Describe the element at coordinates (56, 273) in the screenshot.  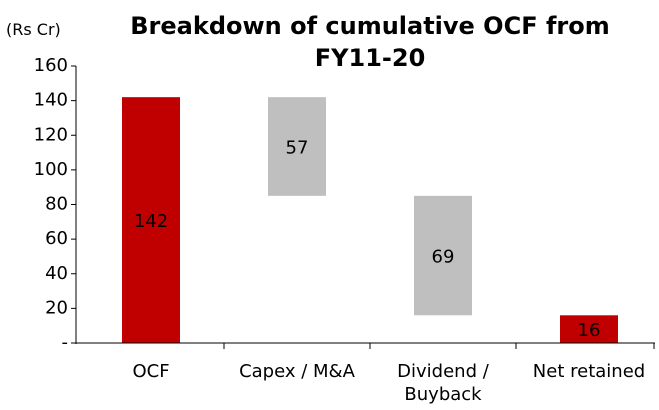
I see `y-tick-label: 40` at that location.